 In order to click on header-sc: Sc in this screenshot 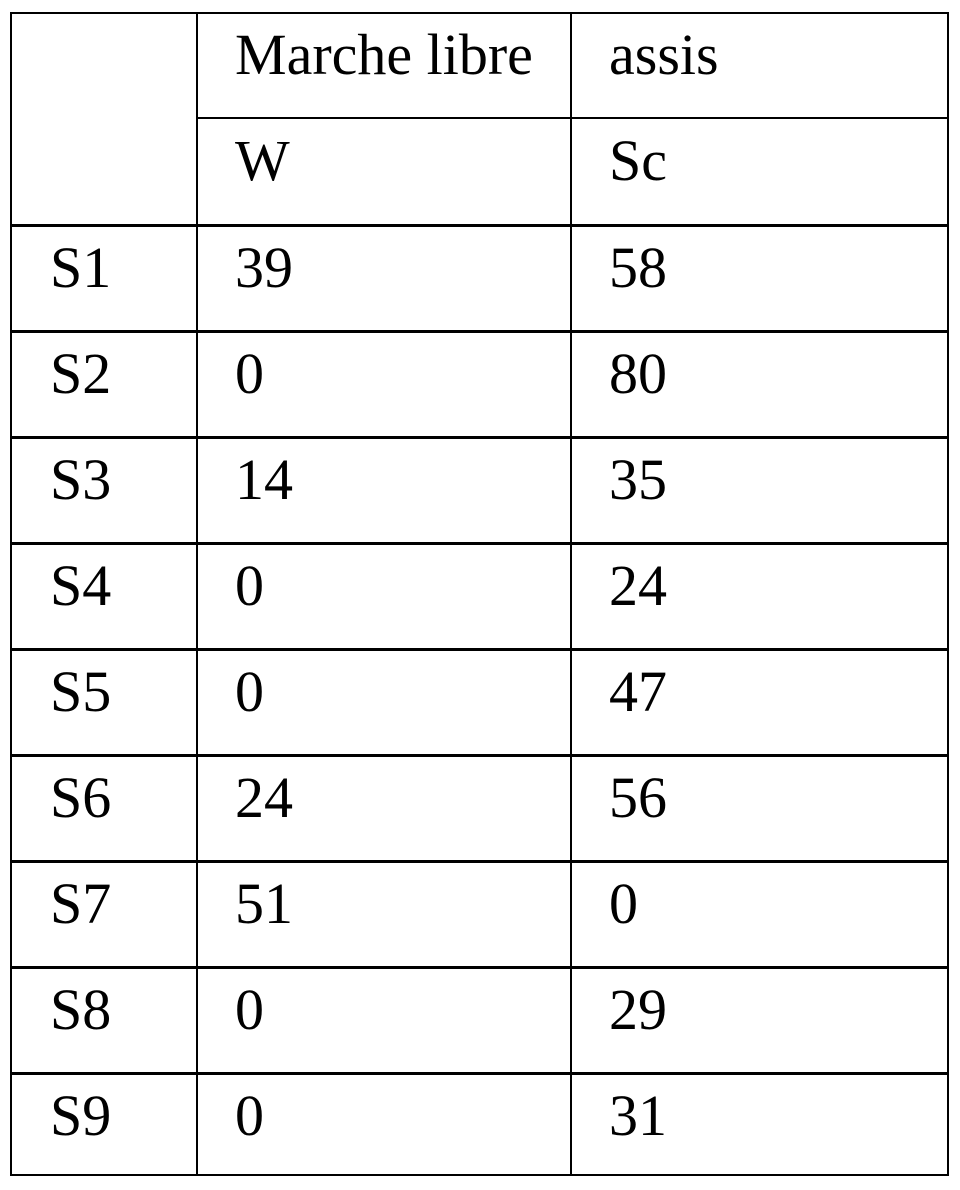, I will do `click(638, 160)`.